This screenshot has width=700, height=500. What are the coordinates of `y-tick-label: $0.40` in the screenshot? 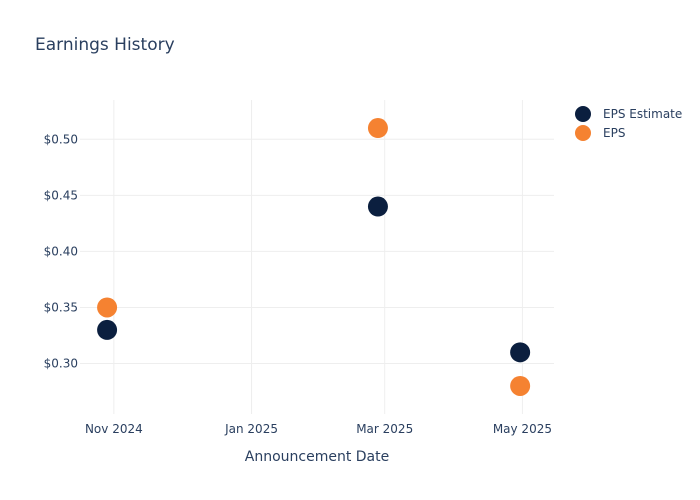 It's located at (61, 251).